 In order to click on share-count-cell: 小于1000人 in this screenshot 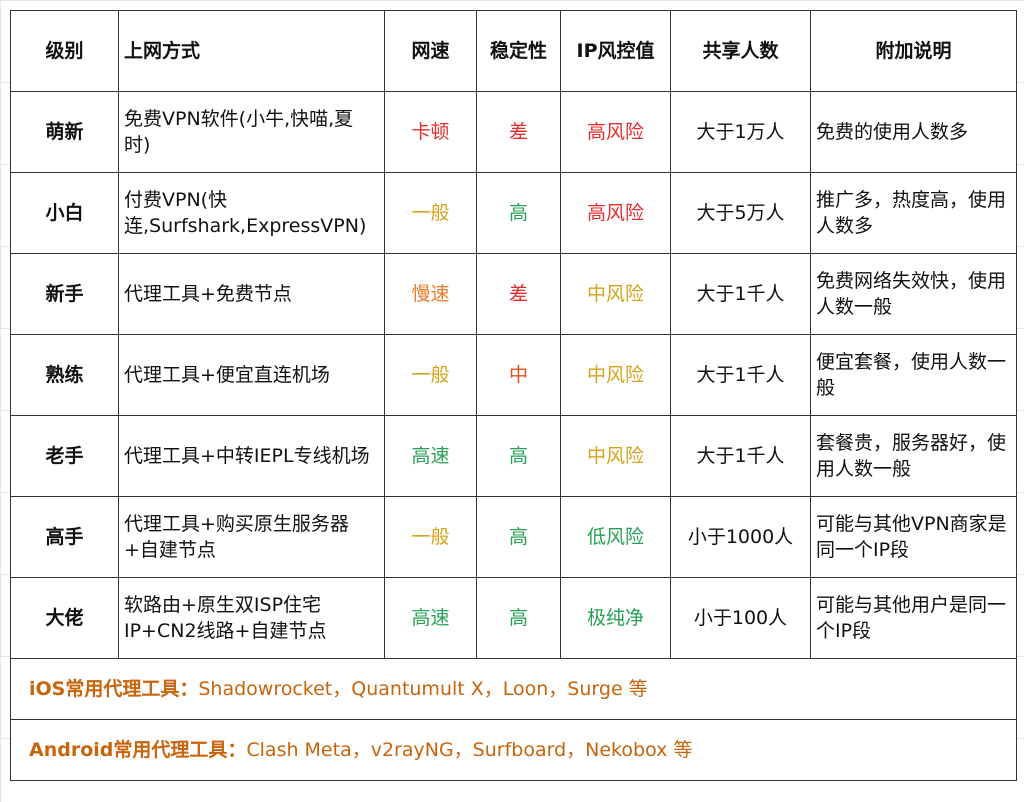, I will do `click(740, 537)`.